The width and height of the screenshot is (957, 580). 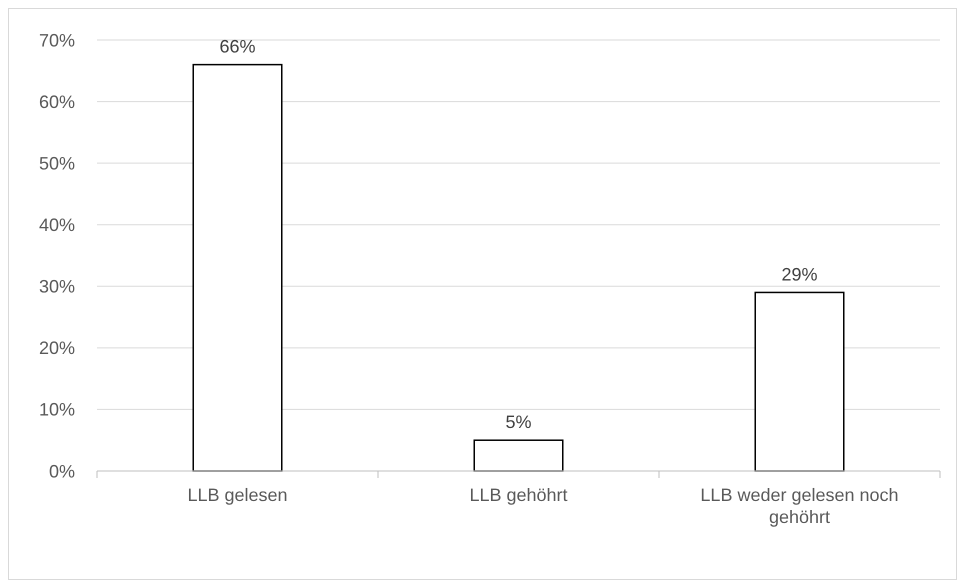 I want to click on data-label: 66%, so click(x=237, y=46).